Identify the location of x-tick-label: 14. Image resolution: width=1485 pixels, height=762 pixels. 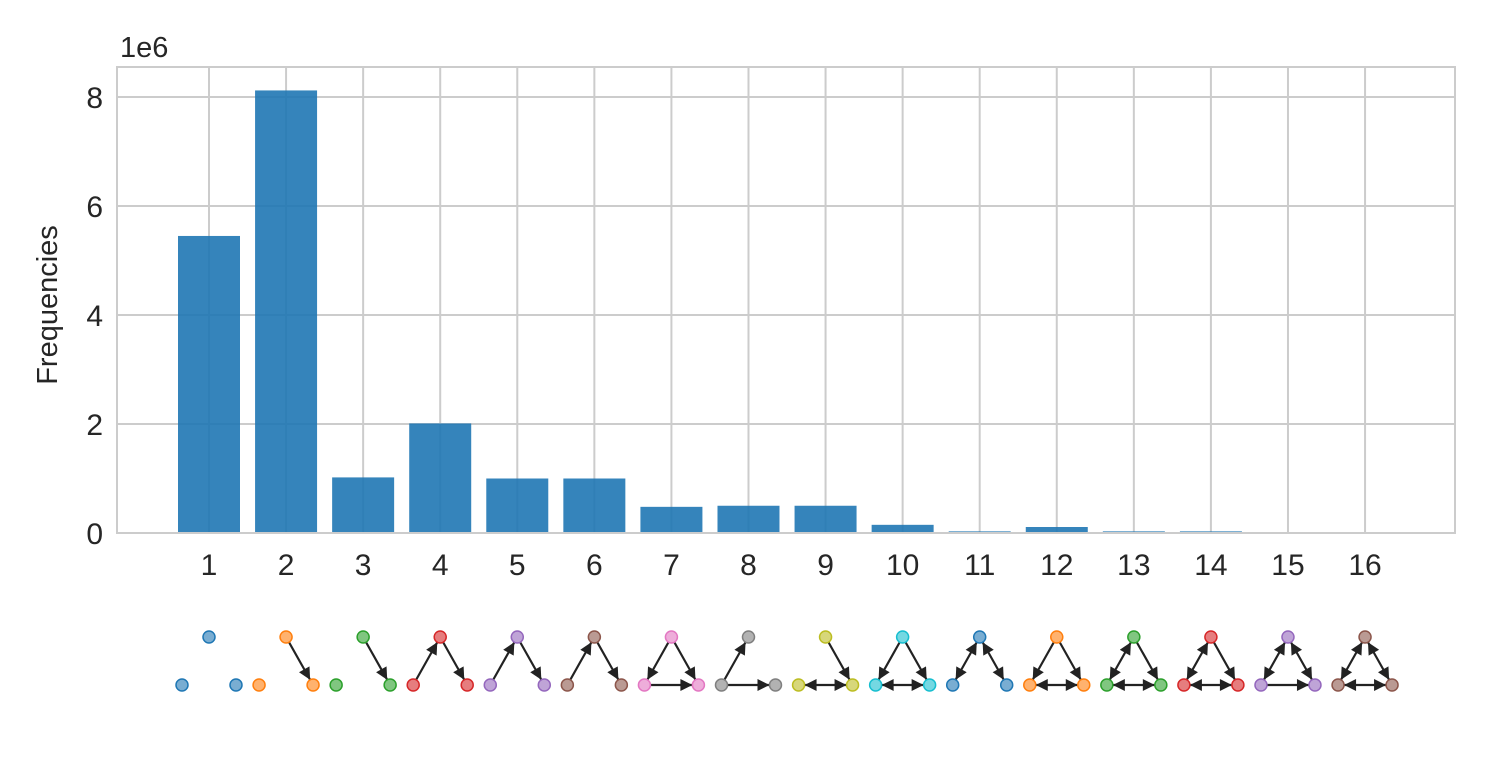
(1210, 565).